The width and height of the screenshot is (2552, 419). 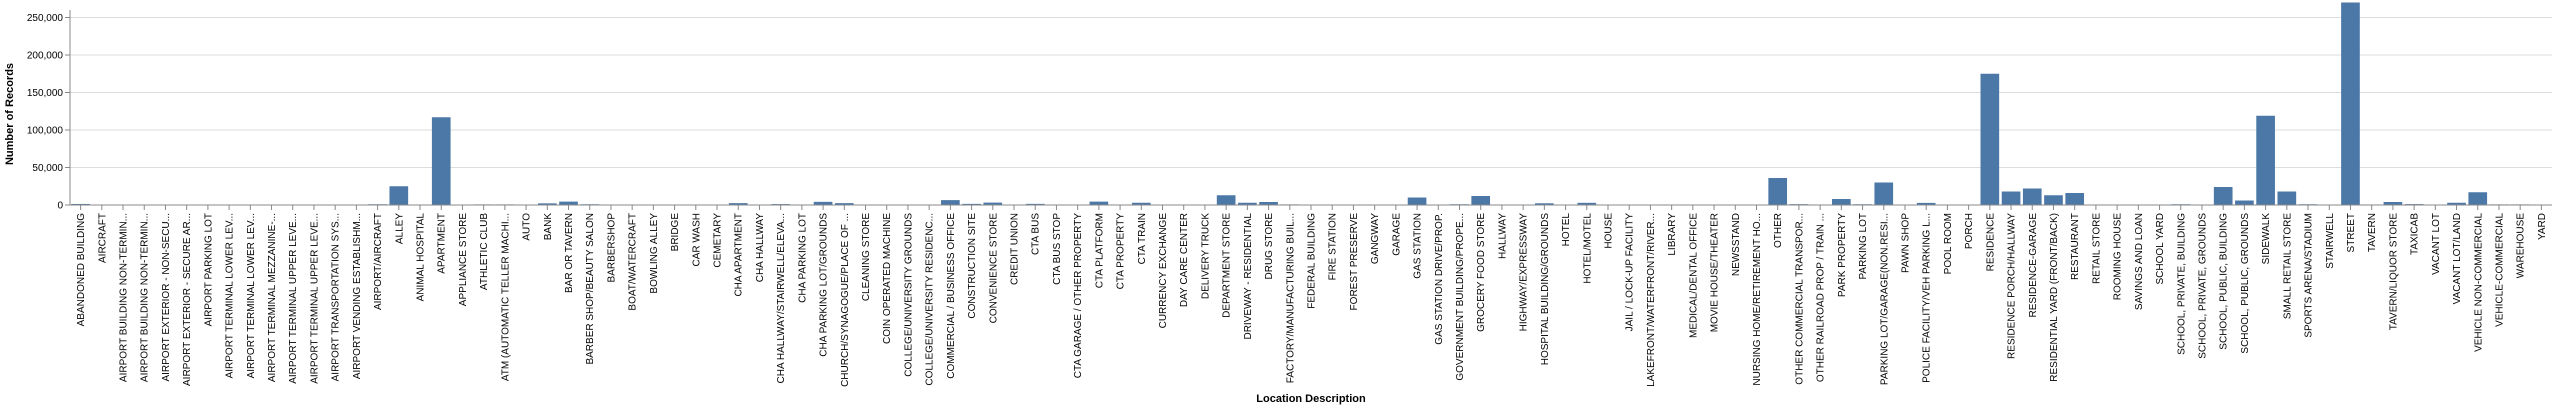 What do you see at coordinates (2224, 281) in the screenshot?
I see `x-tick-label: SCHOOL, PUBLIC, BUILDING` at bounding box center [2224, 281].